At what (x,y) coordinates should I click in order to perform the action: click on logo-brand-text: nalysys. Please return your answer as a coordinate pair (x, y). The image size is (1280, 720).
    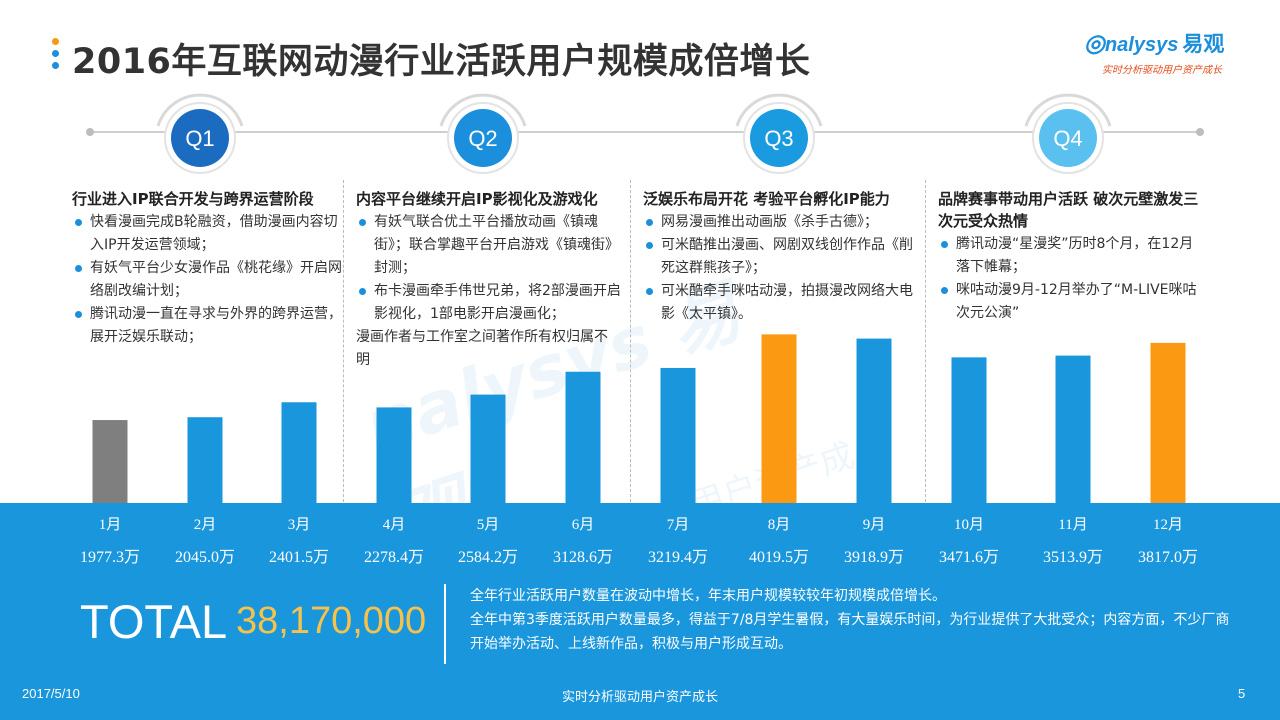
    Looking at the image, I should click on (1141, 45).